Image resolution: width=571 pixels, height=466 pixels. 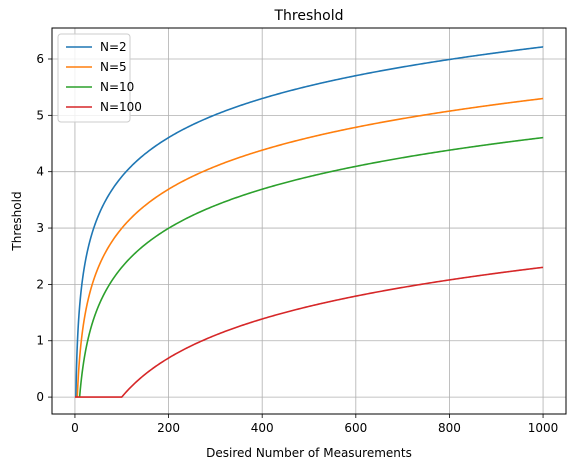 What do you see at coordinates (121, 107) in the screenshot?
I see `legend-label: N=100` at bounding box center [121, 107].